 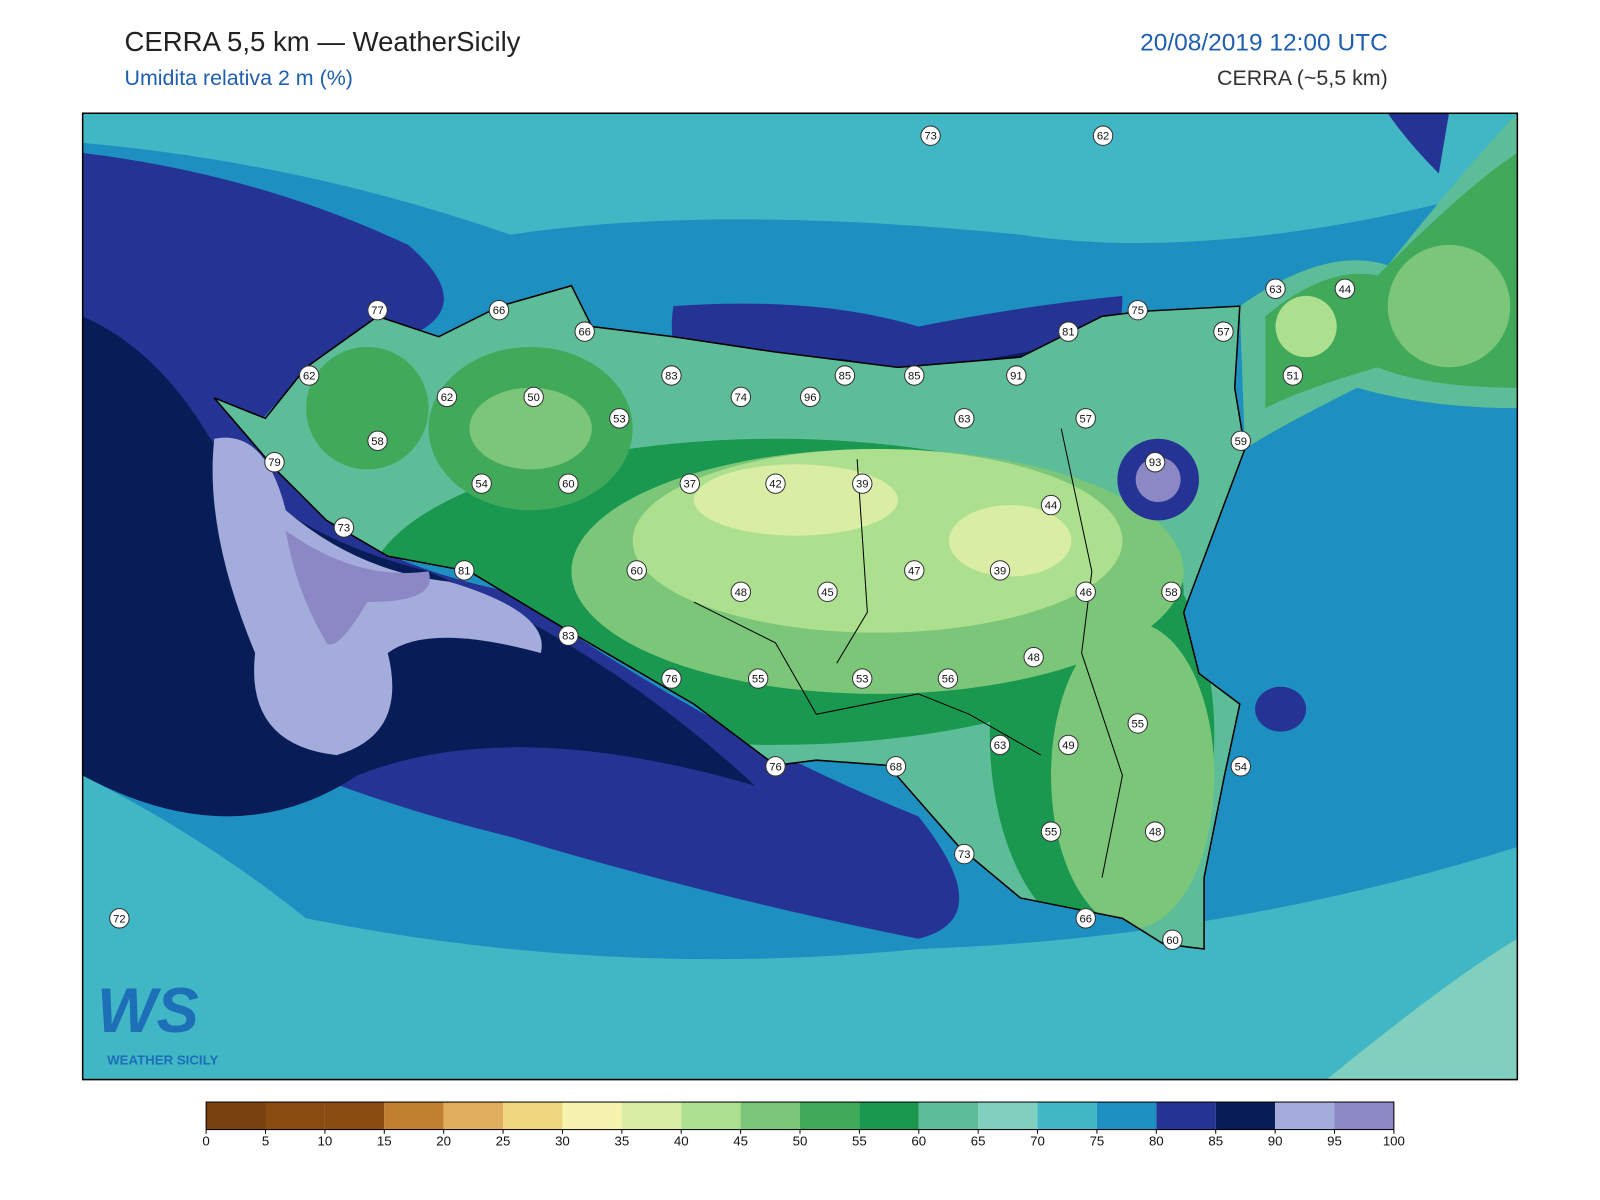 What do you see at coordinates (238, 78) in the screenshot?
I see `subtitle: Umidita relativa 2 m (%)` at bounding box center [238, 78].